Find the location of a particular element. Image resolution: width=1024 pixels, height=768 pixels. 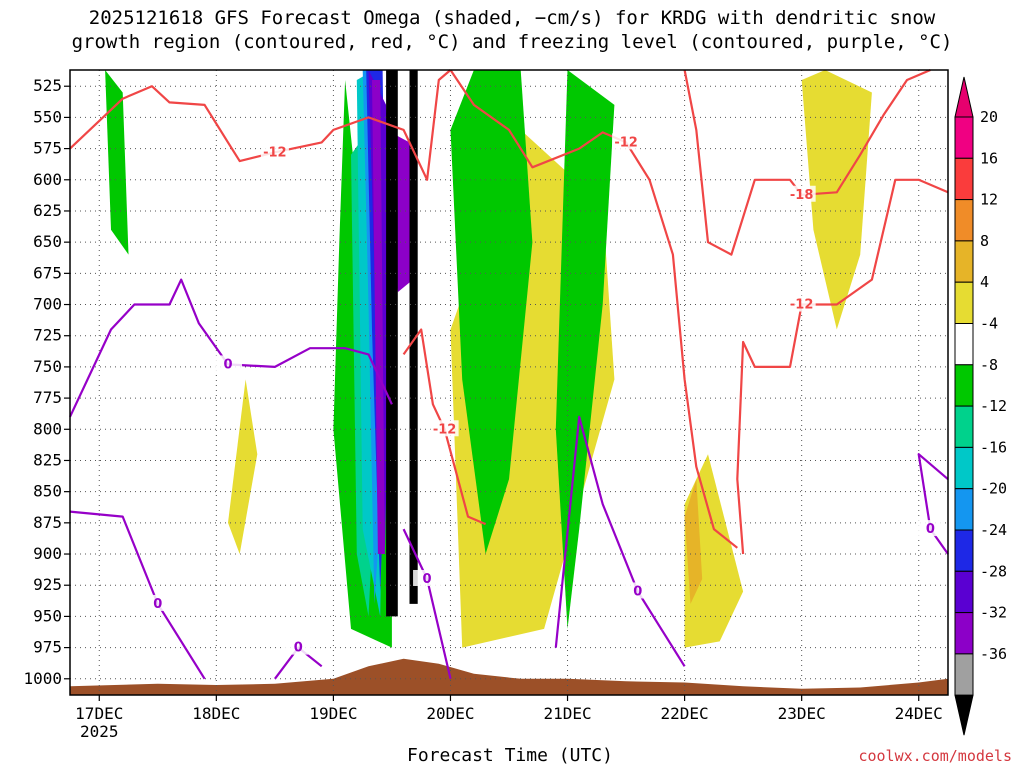

x-axis-label: Forecast Time (UTC) is located at coordinates (510, 755).